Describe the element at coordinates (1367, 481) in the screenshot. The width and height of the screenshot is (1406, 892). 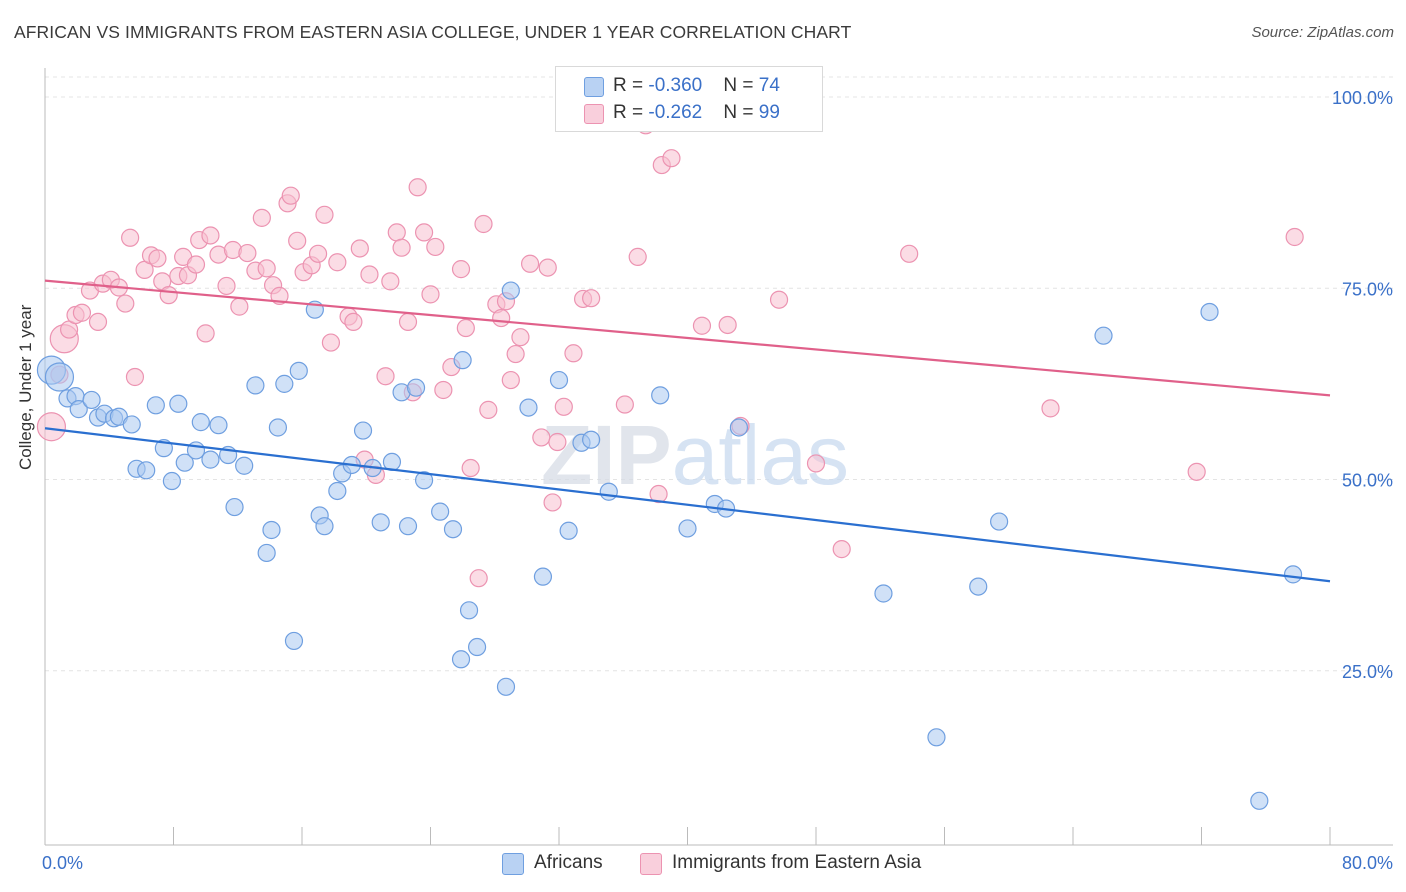
I see `y-tick-label: 50.0%` at that location.